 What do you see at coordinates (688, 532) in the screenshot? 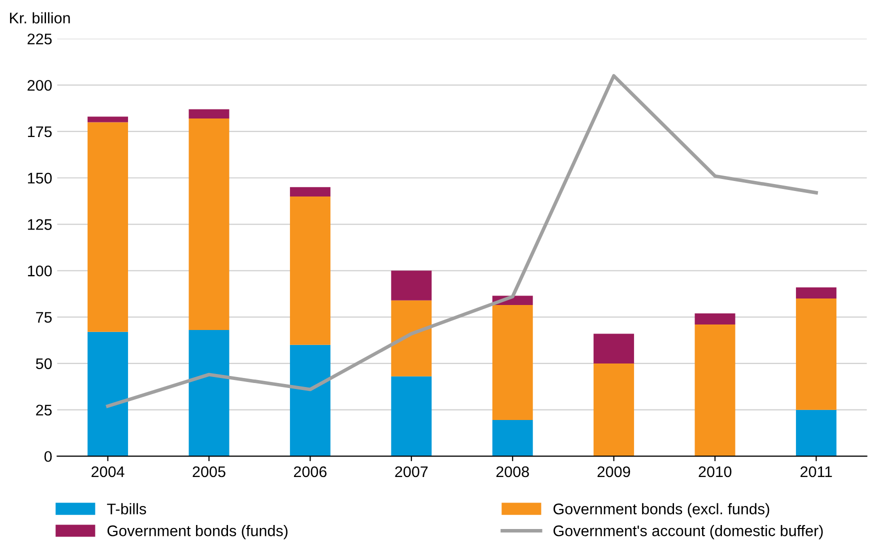
I see `legend-label: Government's account (domestic buffer)` at bounding box center [688, 532].